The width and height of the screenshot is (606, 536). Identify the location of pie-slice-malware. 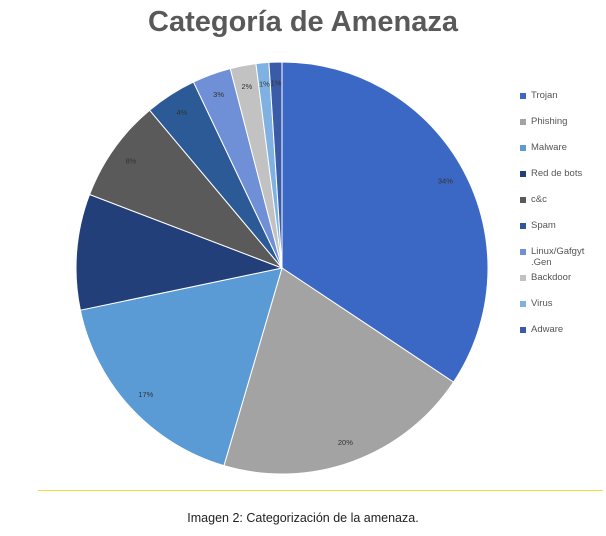
(181, 367).